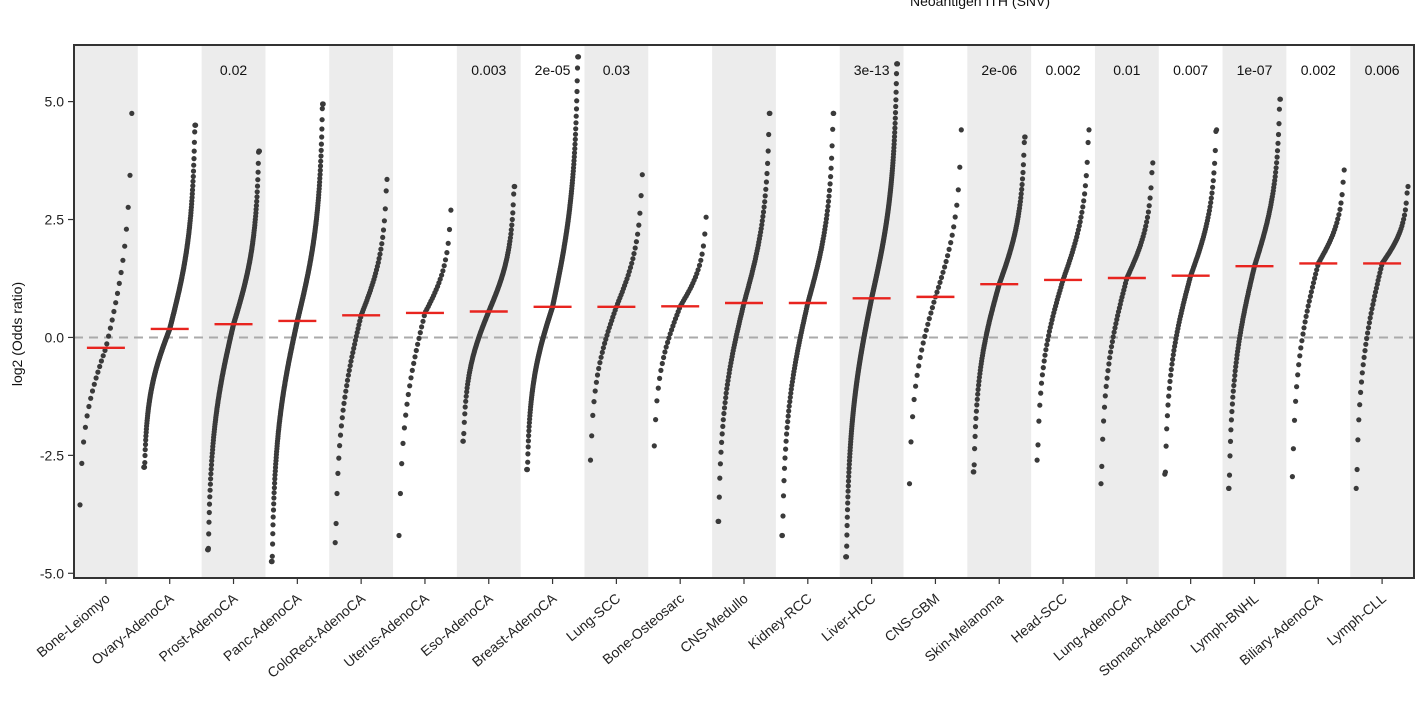  I want to click on p-value-label: 2e-05, so click(553, 70).